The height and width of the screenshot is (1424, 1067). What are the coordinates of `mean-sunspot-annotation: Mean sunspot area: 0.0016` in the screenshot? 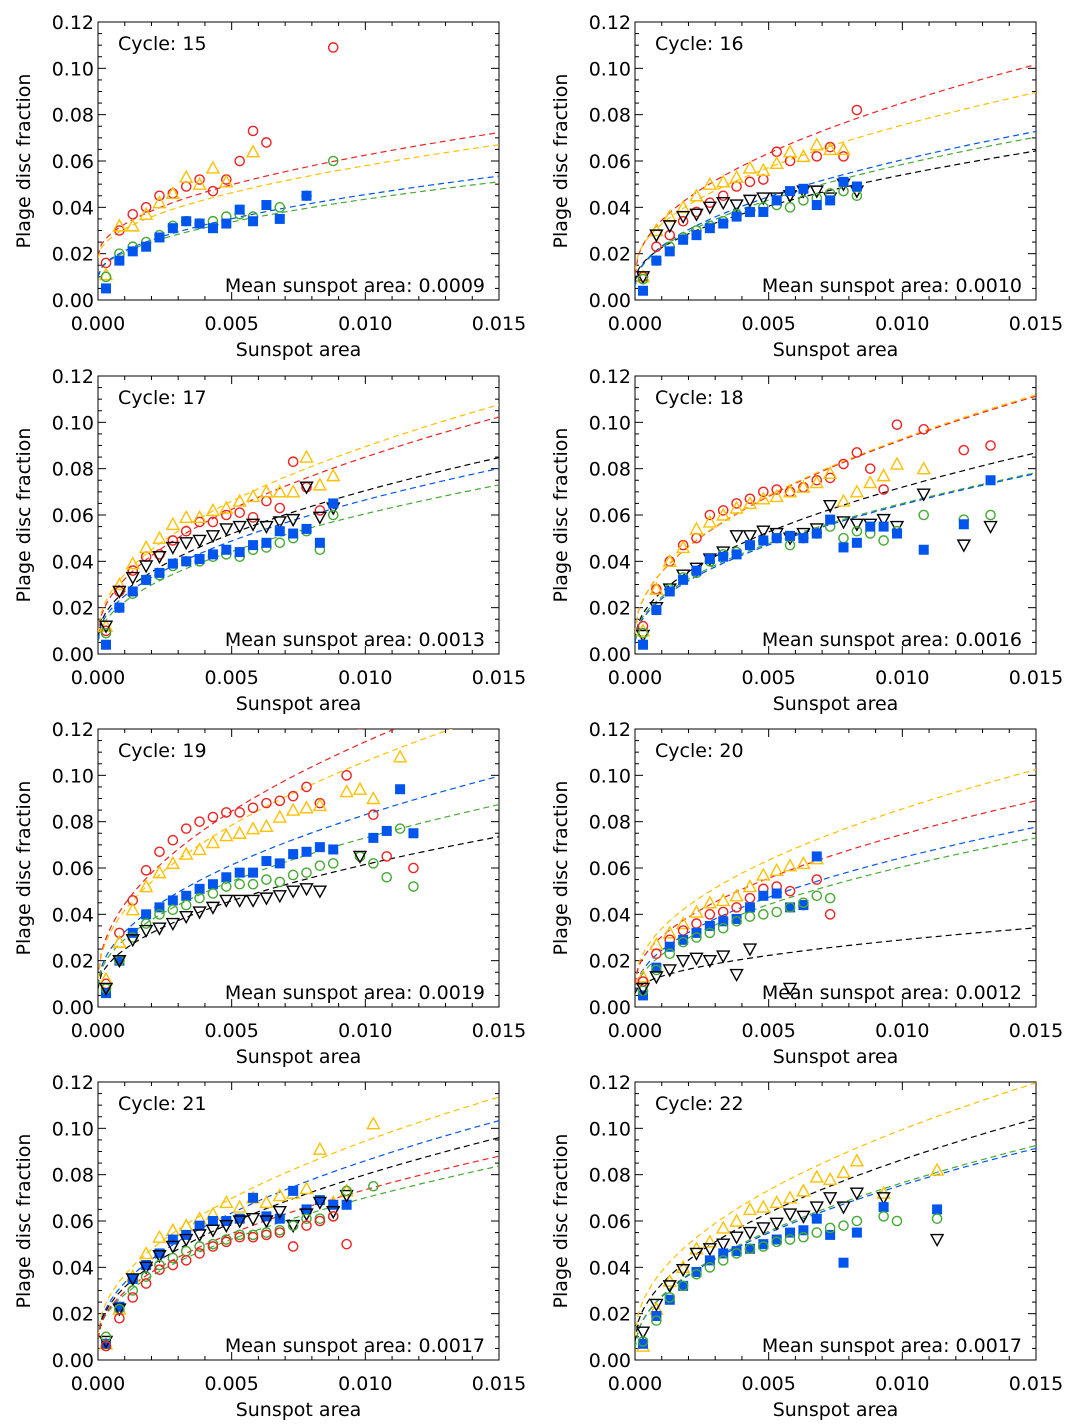 It's located at (892, 640).